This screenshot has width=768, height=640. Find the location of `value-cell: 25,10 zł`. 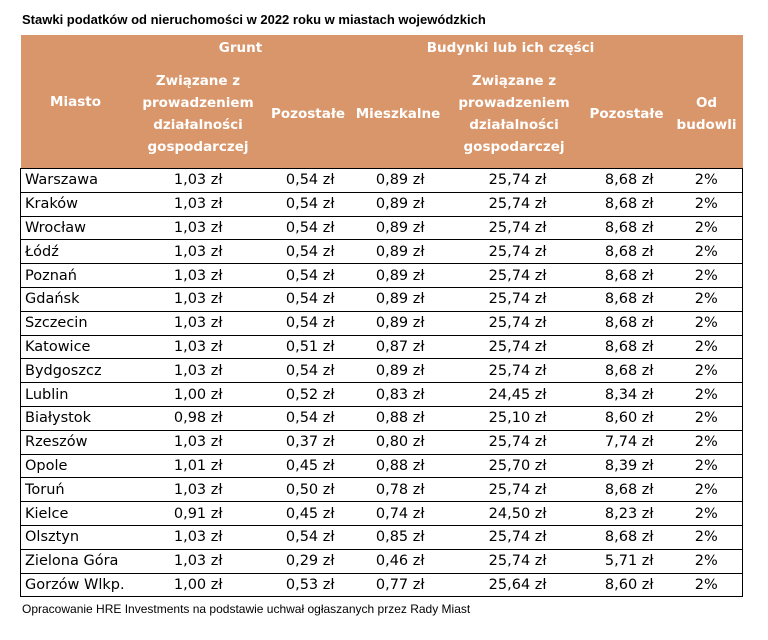

value-cell: 25,10 zł is located at coordinates (514, 418).